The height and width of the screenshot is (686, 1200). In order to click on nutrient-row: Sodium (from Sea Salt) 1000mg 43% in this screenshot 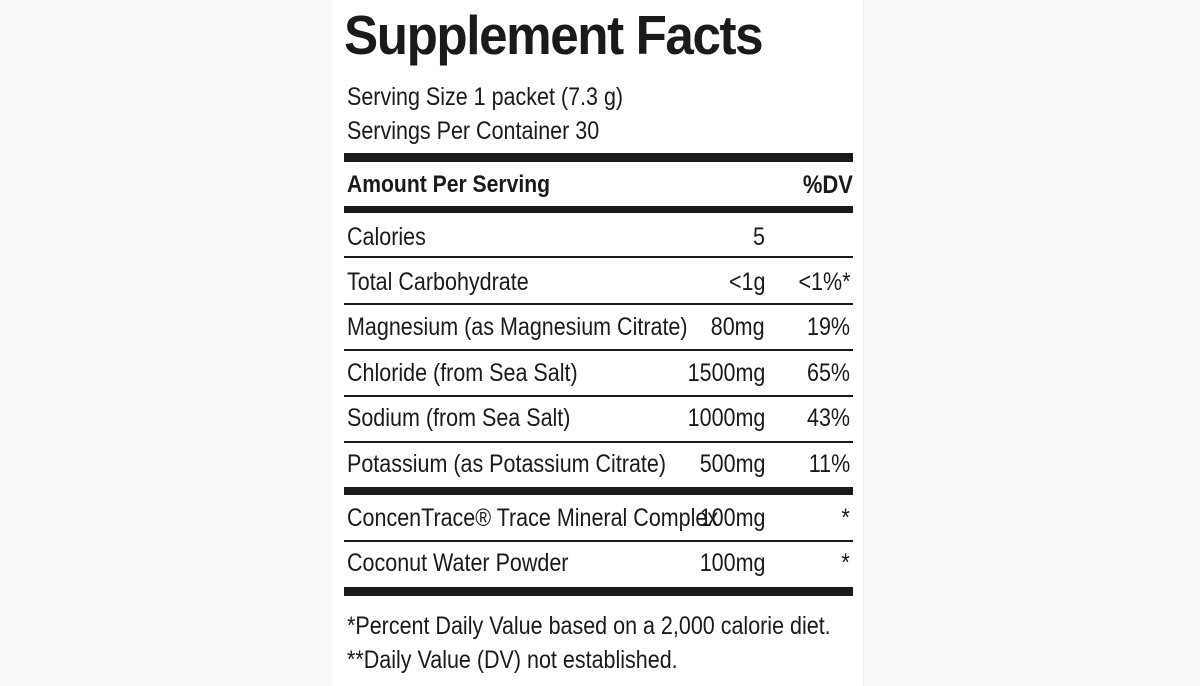, I will do `click(598, 418)`.